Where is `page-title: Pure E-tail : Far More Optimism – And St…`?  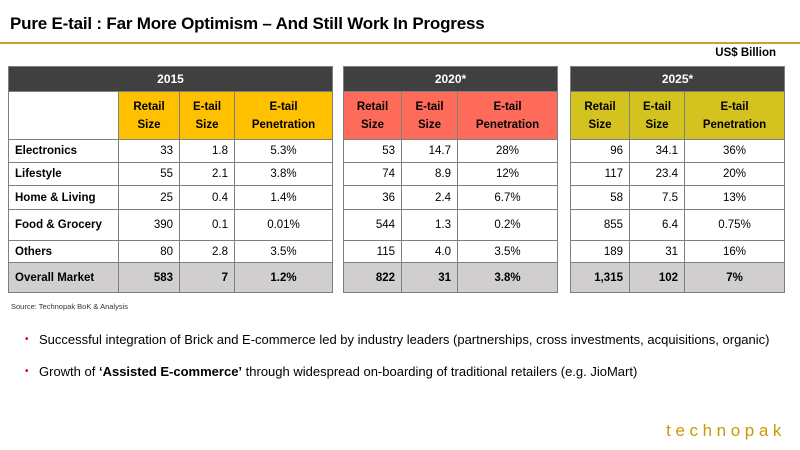
page-title: Pure E-tail : Far More Optimism – And St… is located at coordinates (247, 23).